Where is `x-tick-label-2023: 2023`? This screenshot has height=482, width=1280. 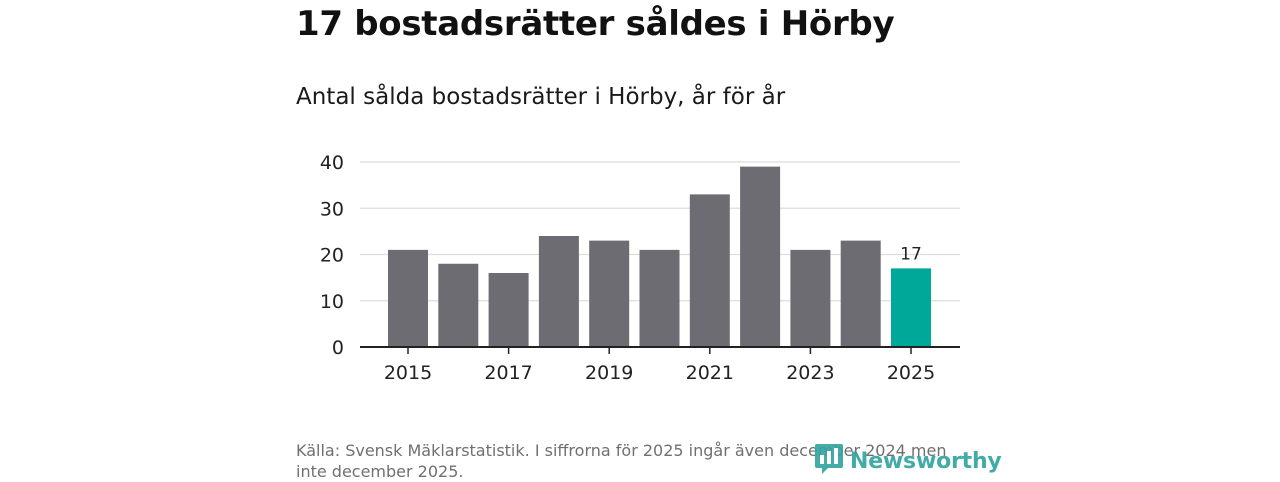
x-tick-label-2023: 2023 is located at coordinates (810, 373).